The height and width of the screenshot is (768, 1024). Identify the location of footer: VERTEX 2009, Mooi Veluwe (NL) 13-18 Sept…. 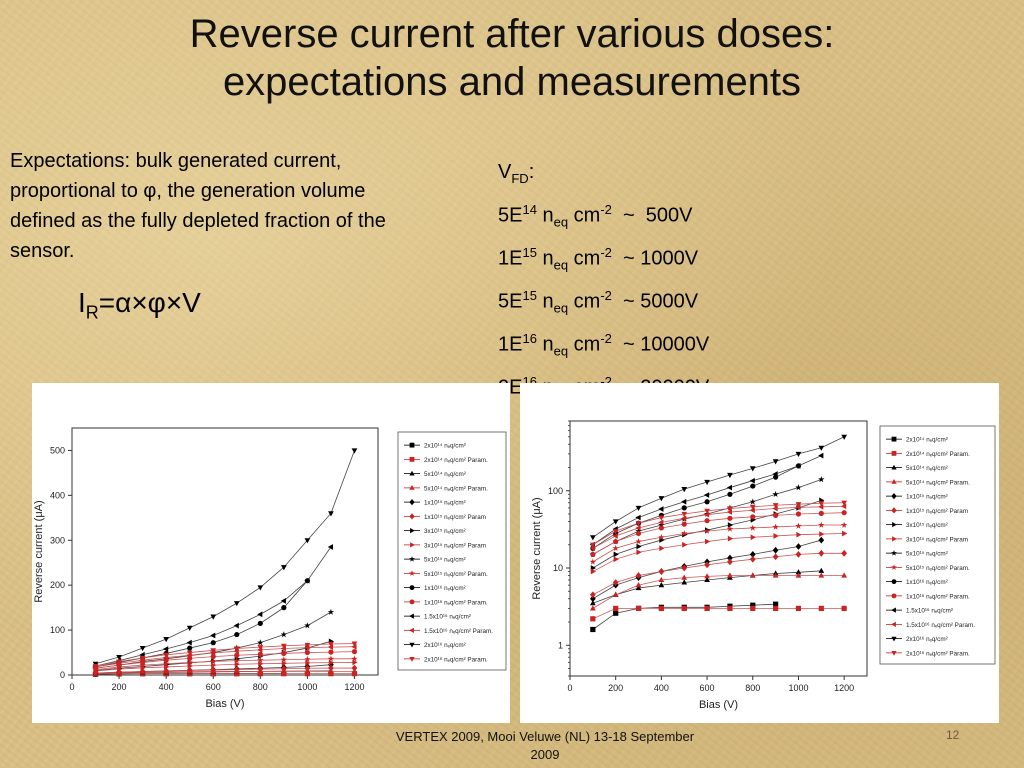
(545, 746).